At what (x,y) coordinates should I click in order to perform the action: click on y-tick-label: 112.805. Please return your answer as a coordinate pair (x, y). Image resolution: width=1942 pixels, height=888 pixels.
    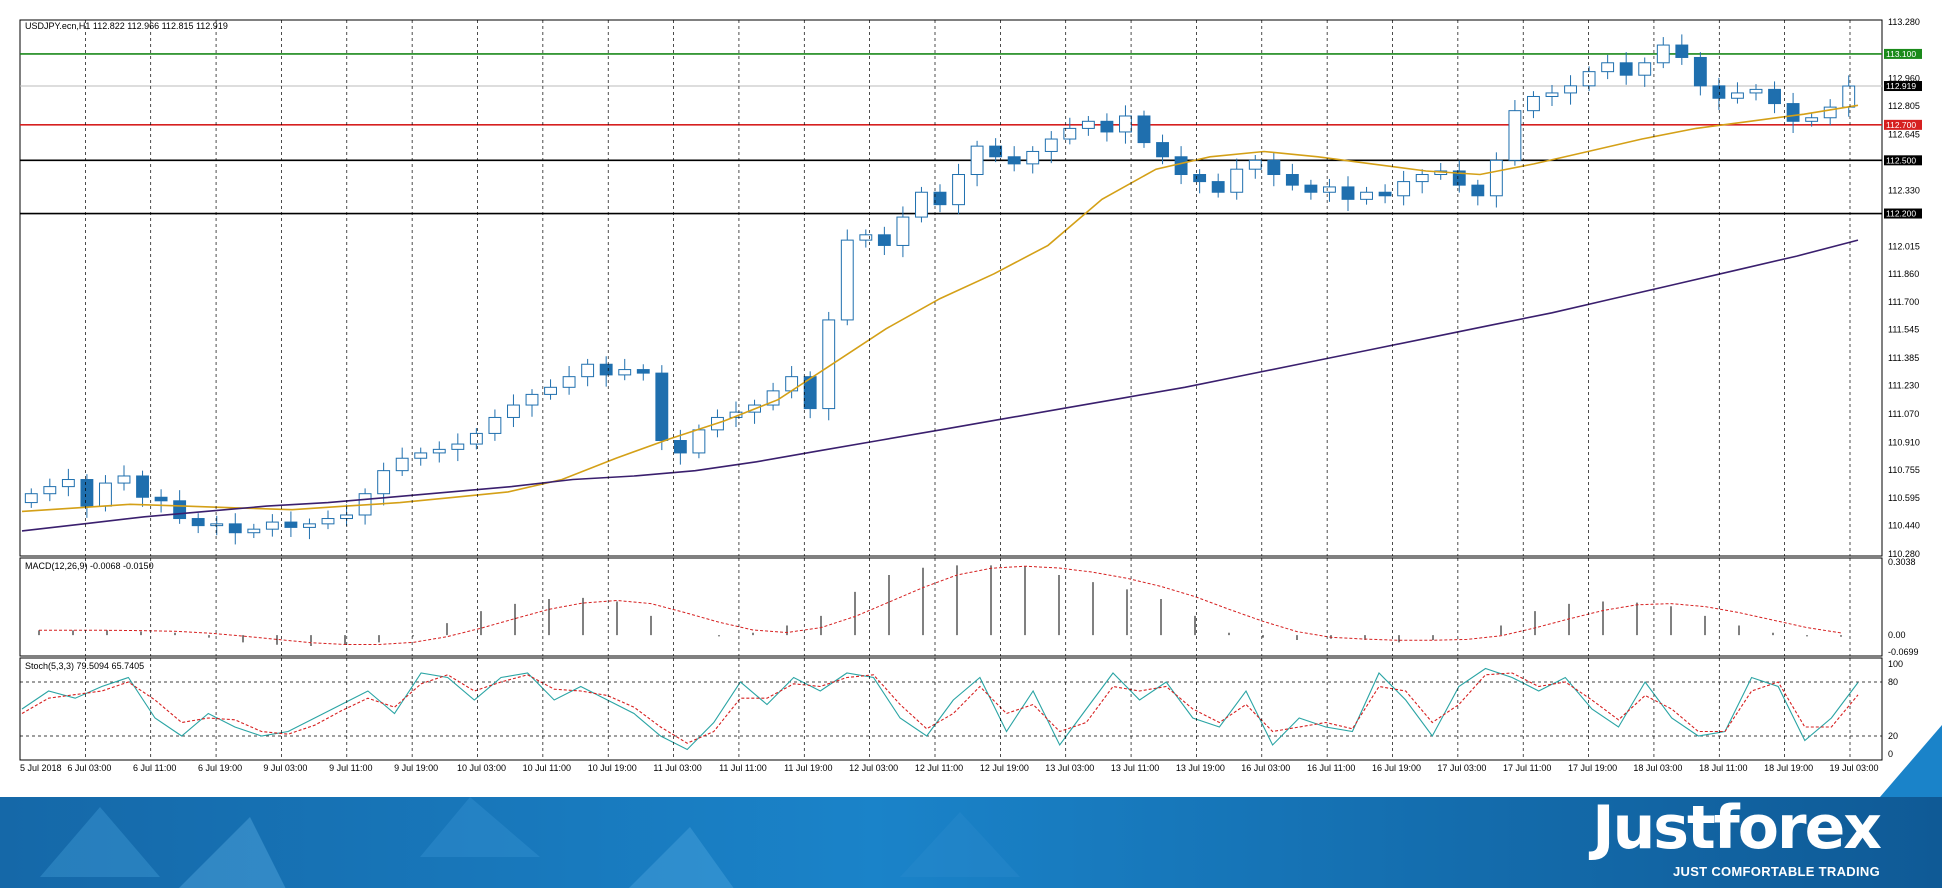
    Looking at the image, I should click on (1904, 106).